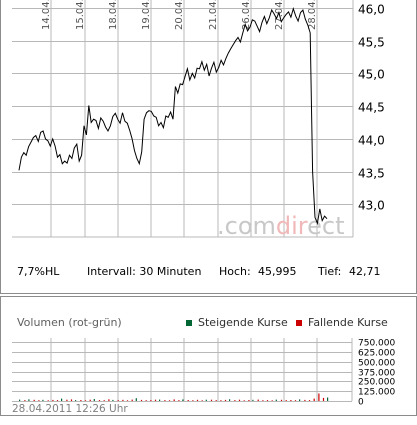 The image size is (417, 425). I want to click on volume-y-tick-label: 250.000, so click(376, 383).